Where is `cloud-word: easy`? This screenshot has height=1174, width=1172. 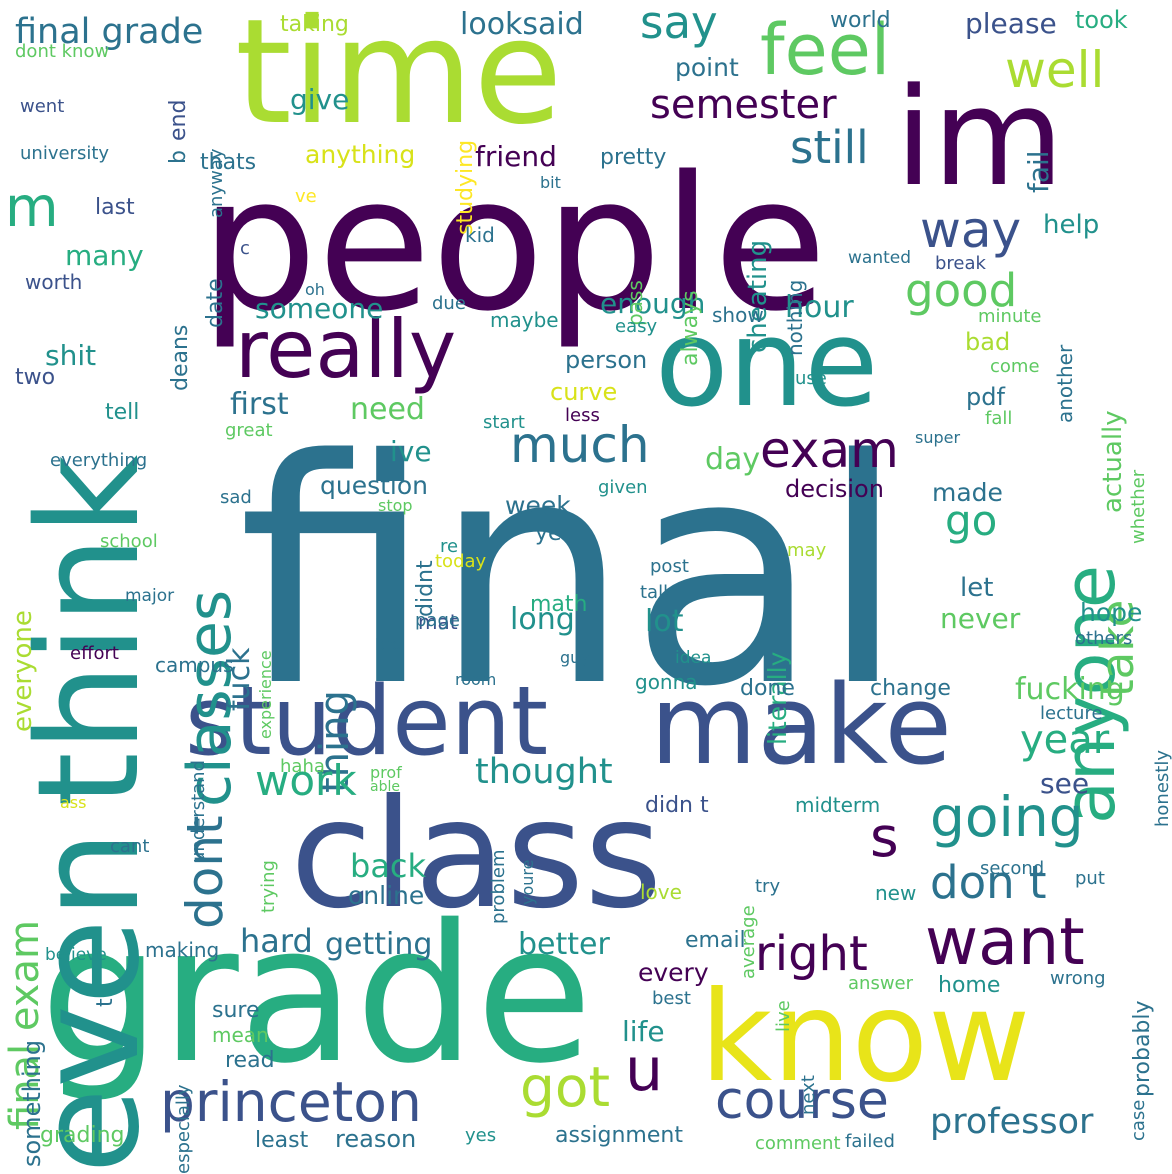 cloud-word: easy is located at coordinates (636, 326).